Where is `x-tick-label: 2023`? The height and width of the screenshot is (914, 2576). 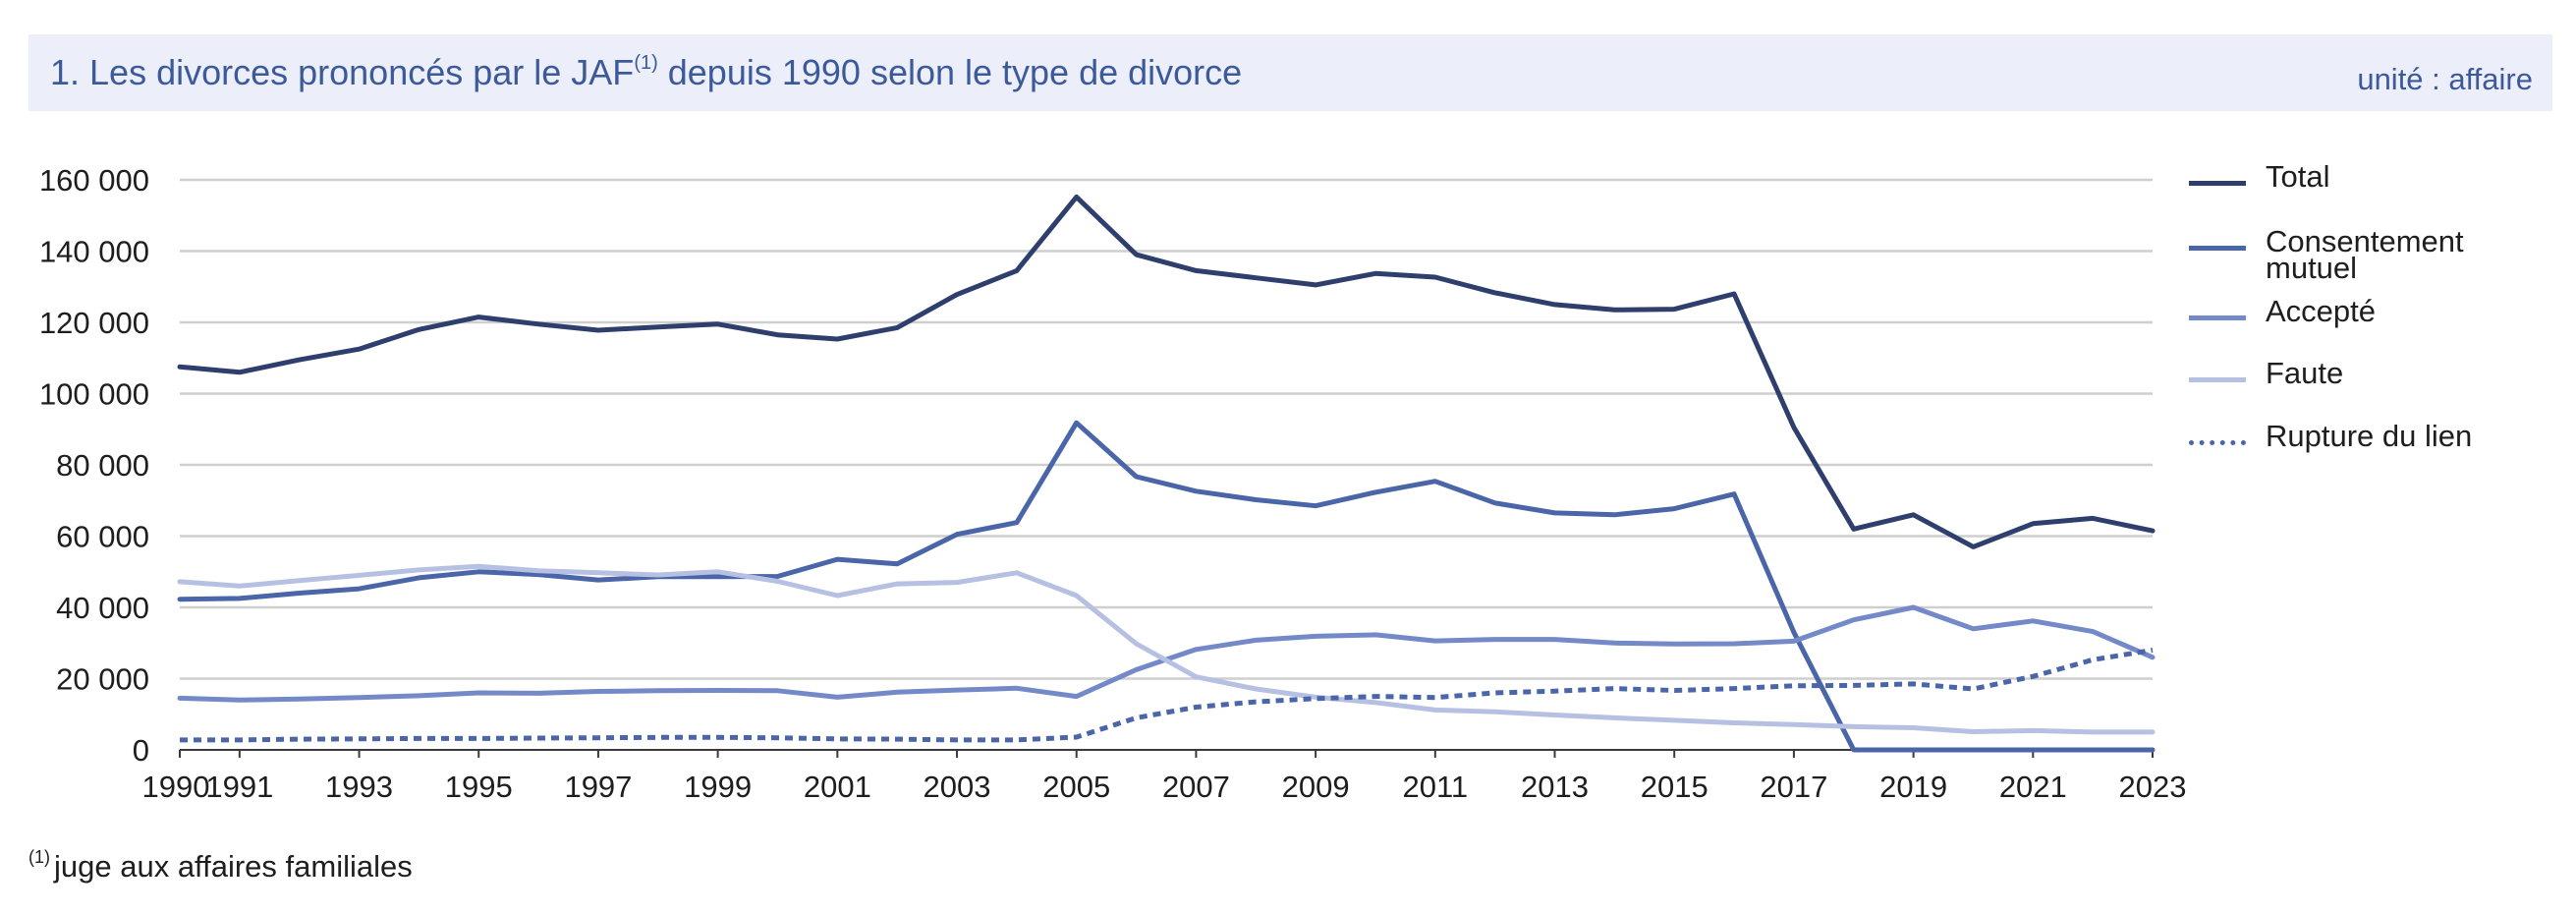
x-tick-label: 2023 is located at coordinates (2153, 787).